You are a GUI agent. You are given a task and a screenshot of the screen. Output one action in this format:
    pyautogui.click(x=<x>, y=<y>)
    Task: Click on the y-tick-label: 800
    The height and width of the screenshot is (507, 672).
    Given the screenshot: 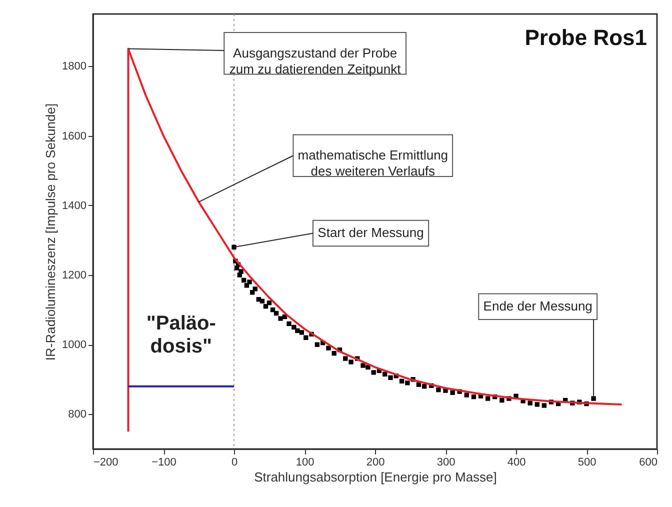 What is the action you would take?
    pyautogui.click(x=77, y=414)
    